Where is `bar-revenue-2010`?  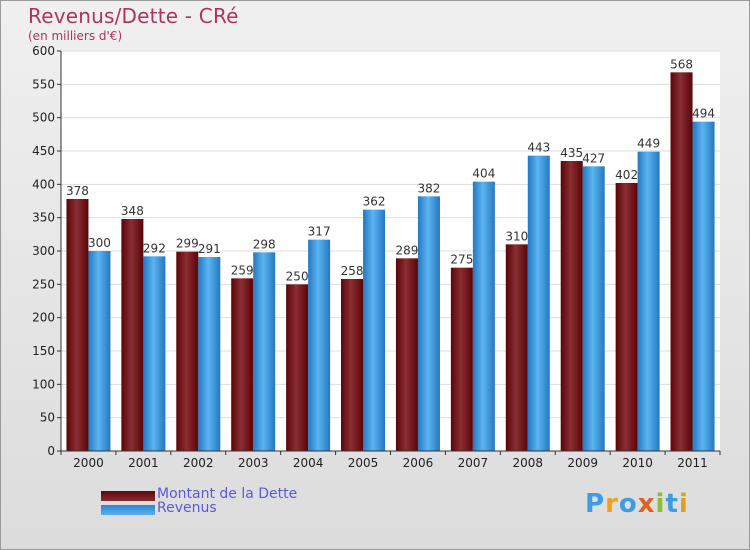 bar-revenue-2010 is located at coordinates (648, 301).